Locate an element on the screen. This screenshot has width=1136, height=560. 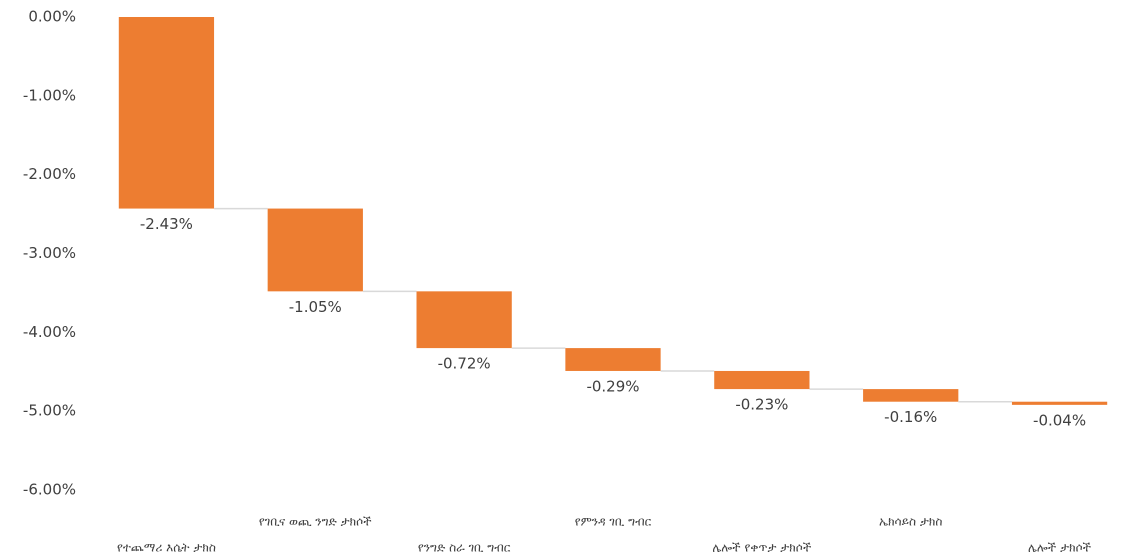
value-label: -0.04% is located at coordinates (1059, 420).